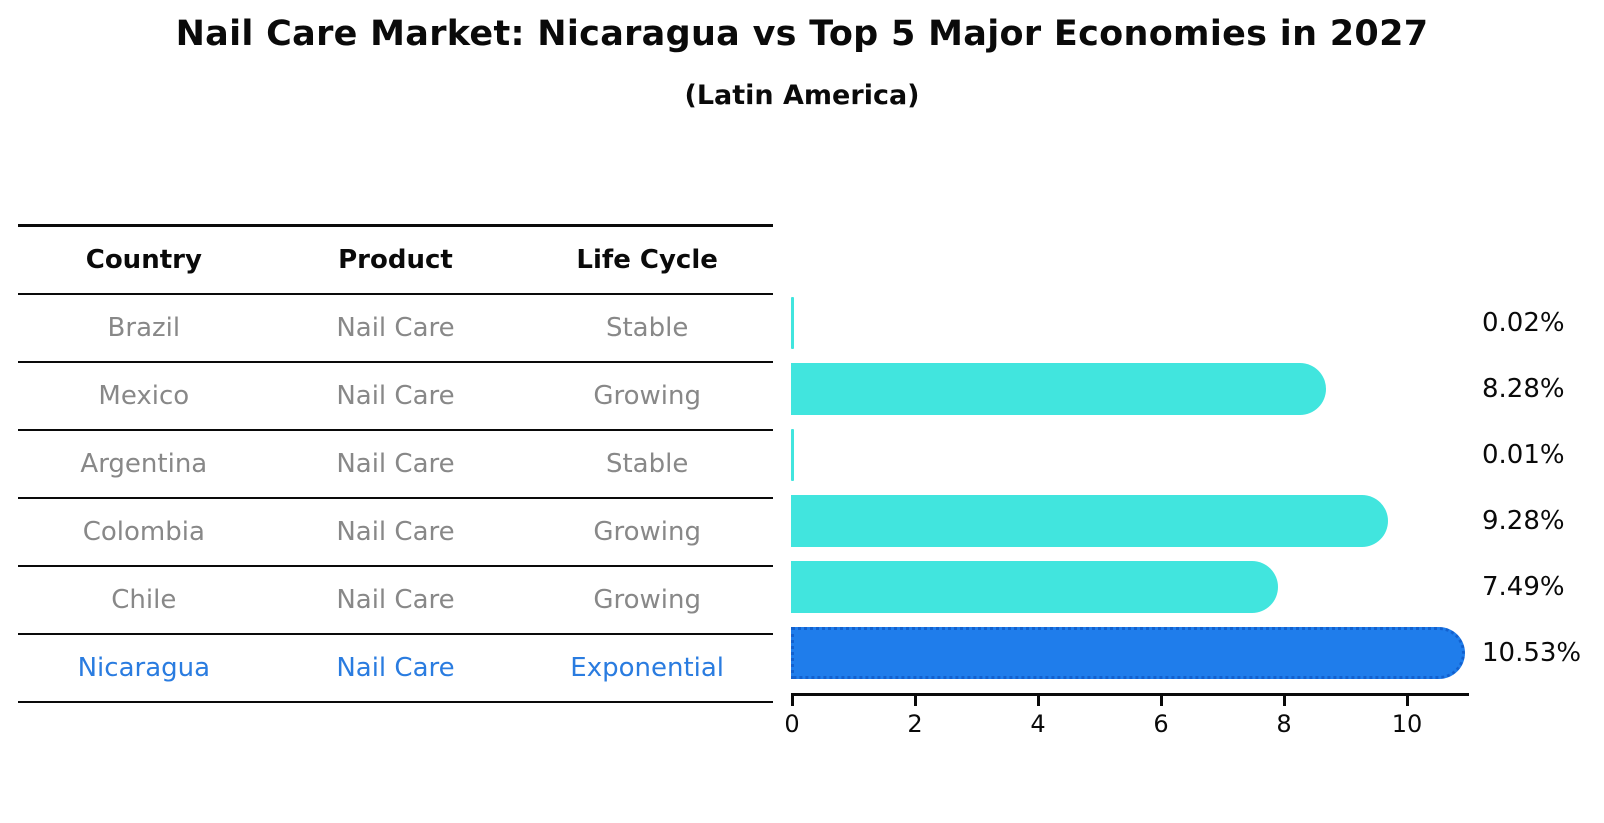  I want to click on cell-country: Brazil, so click(144, 328).